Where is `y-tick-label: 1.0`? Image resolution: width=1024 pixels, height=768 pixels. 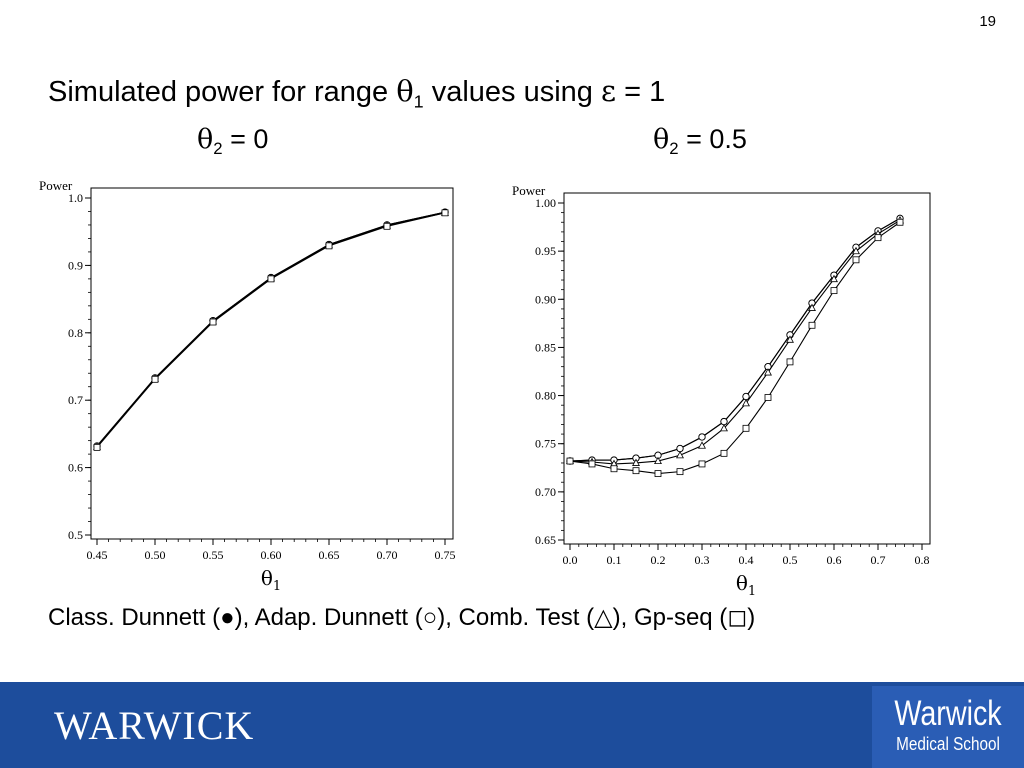
y-tick-label: 1.0 is located at coordinates (75, 198).